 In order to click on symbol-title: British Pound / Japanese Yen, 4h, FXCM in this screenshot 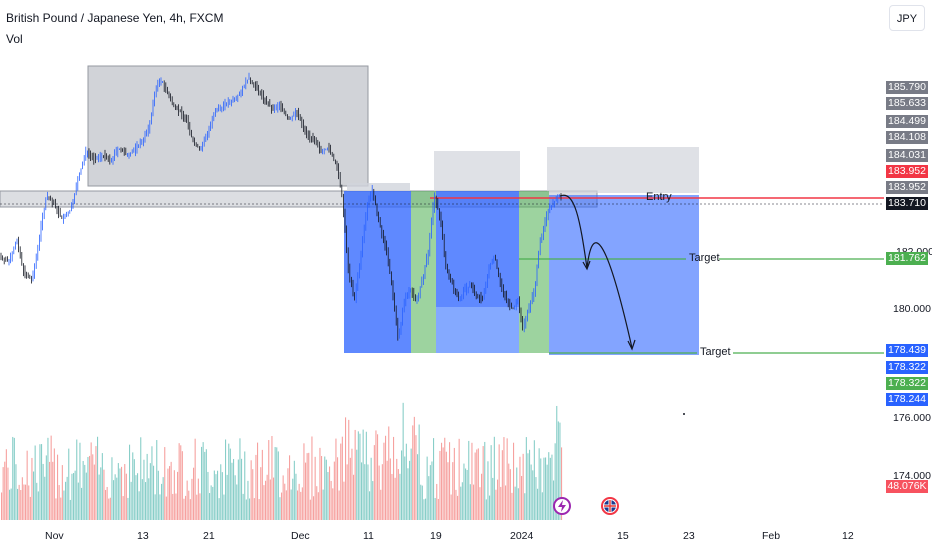, I will do `click(115, 18)`.